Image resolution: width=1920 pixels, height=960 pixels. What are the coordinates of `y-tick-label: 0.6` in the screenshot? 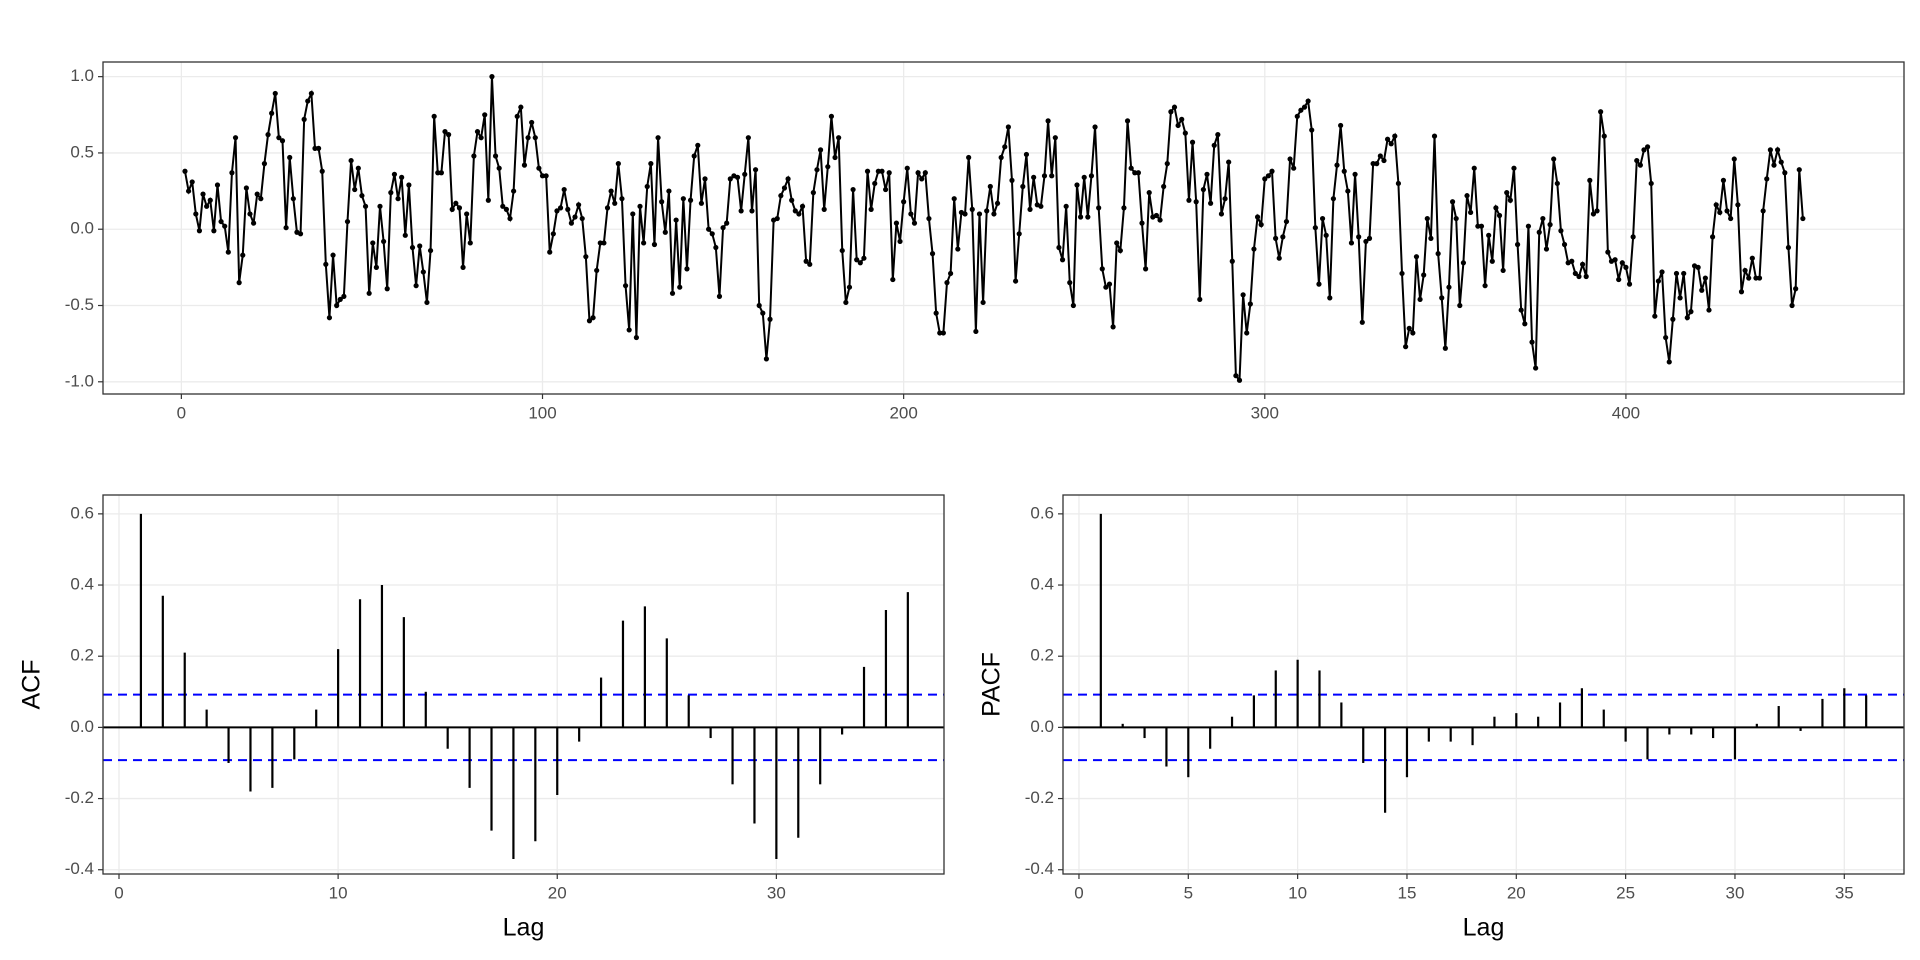 It's located at (82, 512).